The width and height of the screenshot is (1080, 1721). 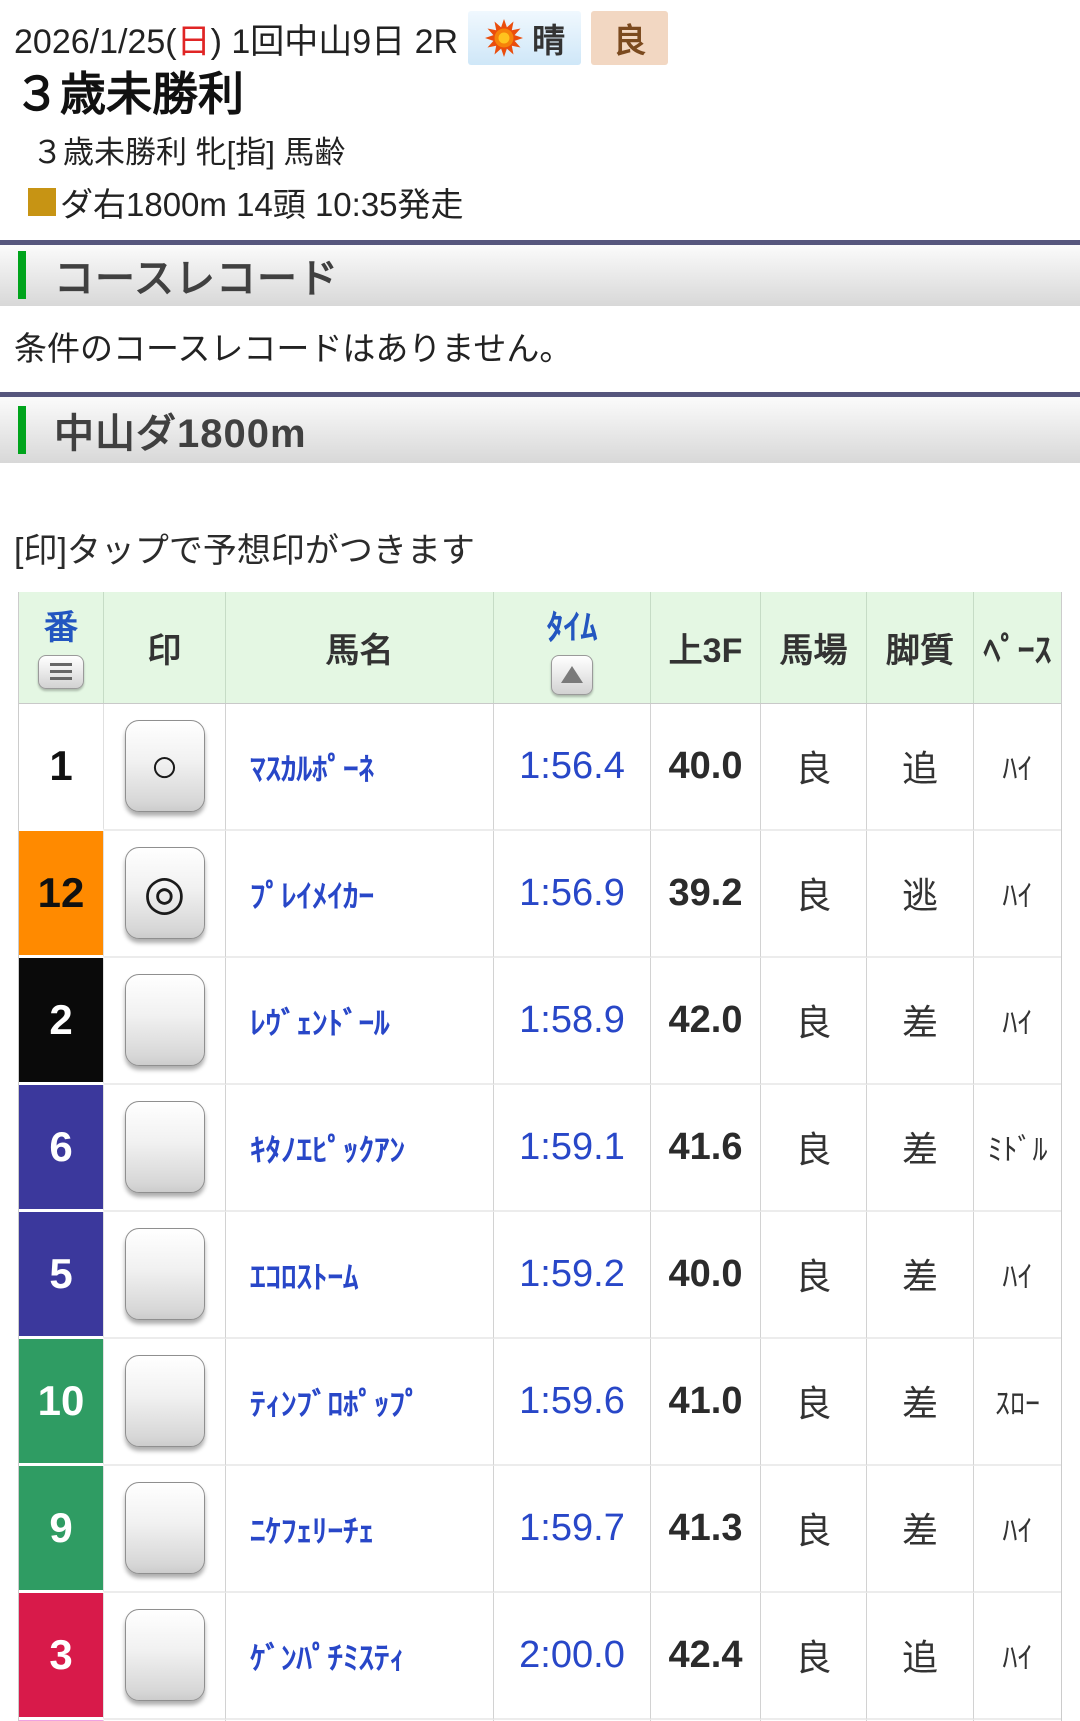 What do you see at coordinates (360, 1148) in the screenshot?
I see `horse-name-link: ｷﾀﾉｴﾋﾟｯｸｱﾝ` at bounding box center [360, 1148].